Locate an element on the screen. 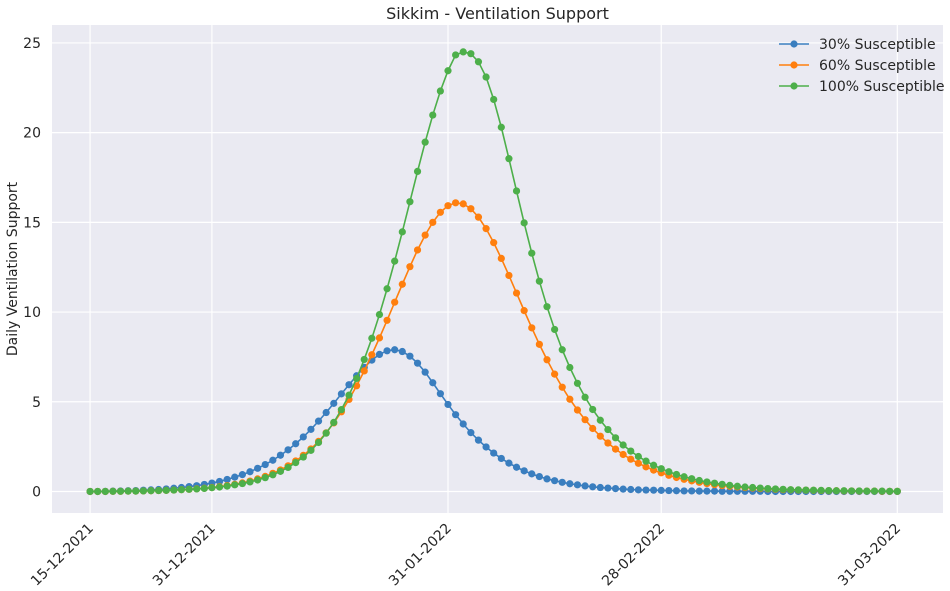 Image resolution: width=950 pixels, height=591 pixels. x-tick-label: 31-01-2022 is located at coordinates (420, 555).